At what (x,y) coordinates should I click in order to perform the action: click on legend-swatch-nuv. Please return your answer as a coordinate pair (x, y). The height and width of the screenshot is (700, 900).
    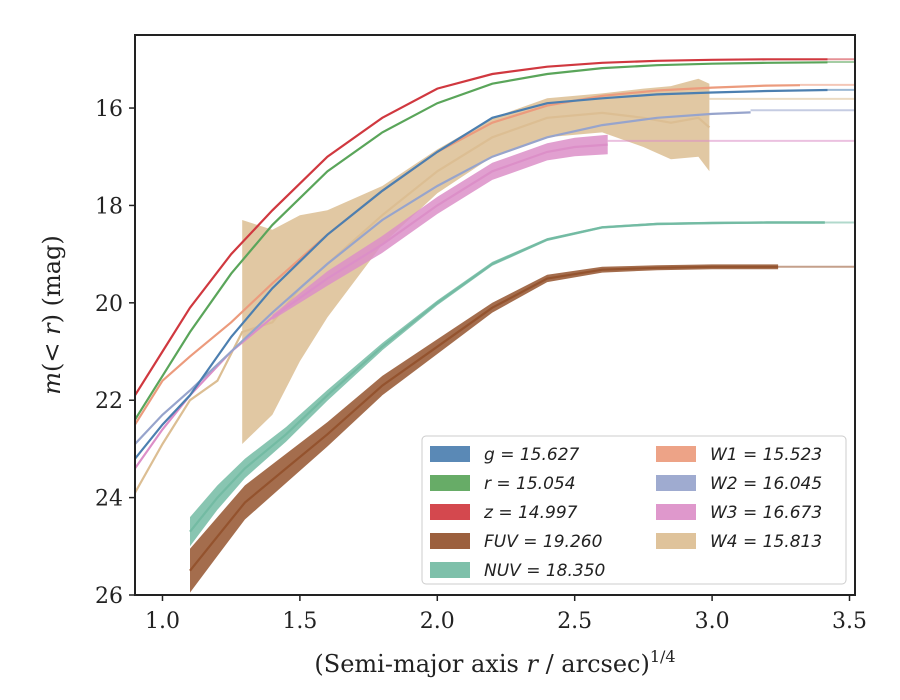
    Looking at the image, I should click on (450, 570).